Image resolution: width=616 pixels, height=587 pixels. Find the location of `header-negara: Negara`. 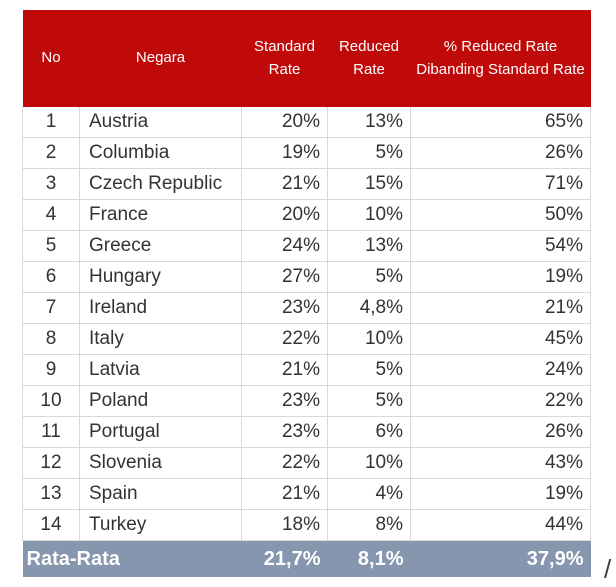

header-negara: Negara is located at coordinates (160, 58).